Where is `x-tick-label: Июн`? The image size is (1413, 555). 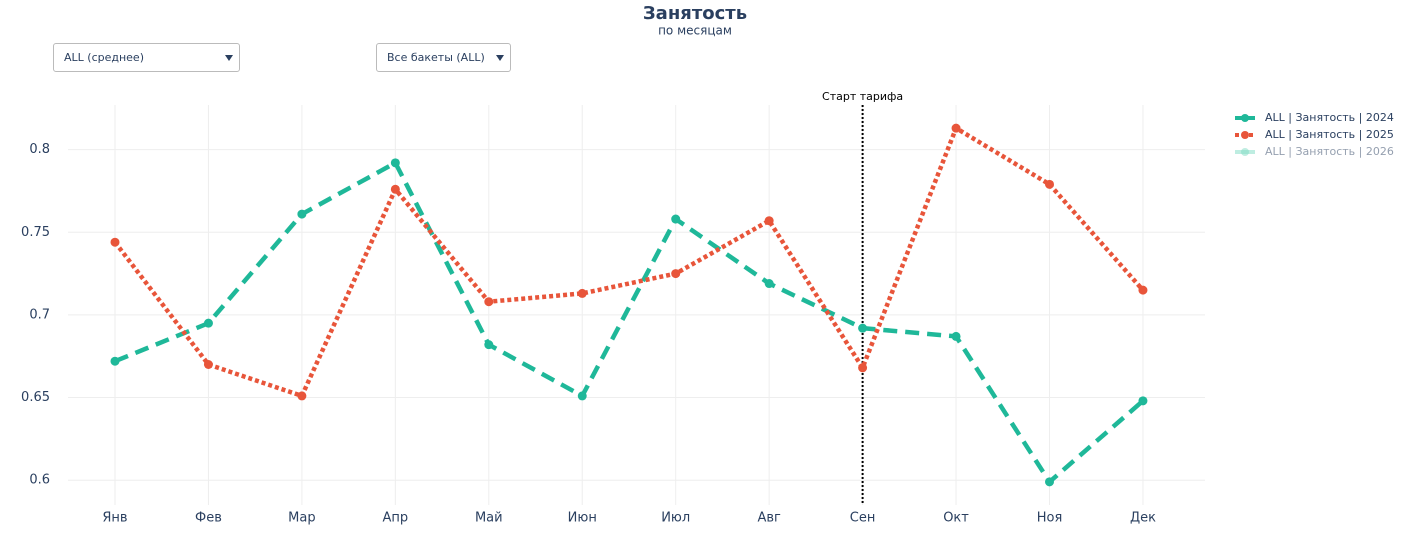
x-tick-label: Июн is located at coordinates (582, 518).